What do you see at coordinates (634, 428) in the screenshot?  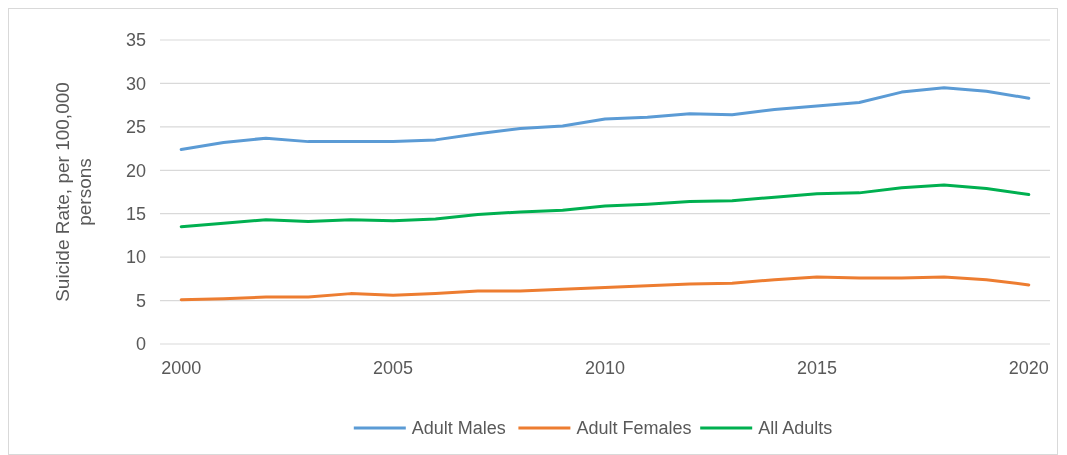 I see `legend-label: Adult Females` at bounding box center [634, 428].